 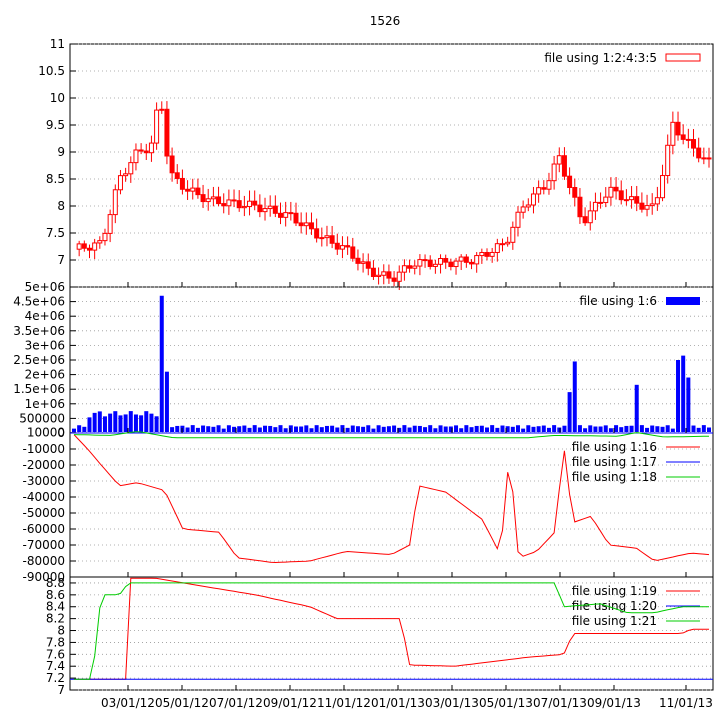 What do you see at coordinates (614, 462) in the screenshot?
I see `legend-label: file using 1:17` at bounding box center [614, 462].